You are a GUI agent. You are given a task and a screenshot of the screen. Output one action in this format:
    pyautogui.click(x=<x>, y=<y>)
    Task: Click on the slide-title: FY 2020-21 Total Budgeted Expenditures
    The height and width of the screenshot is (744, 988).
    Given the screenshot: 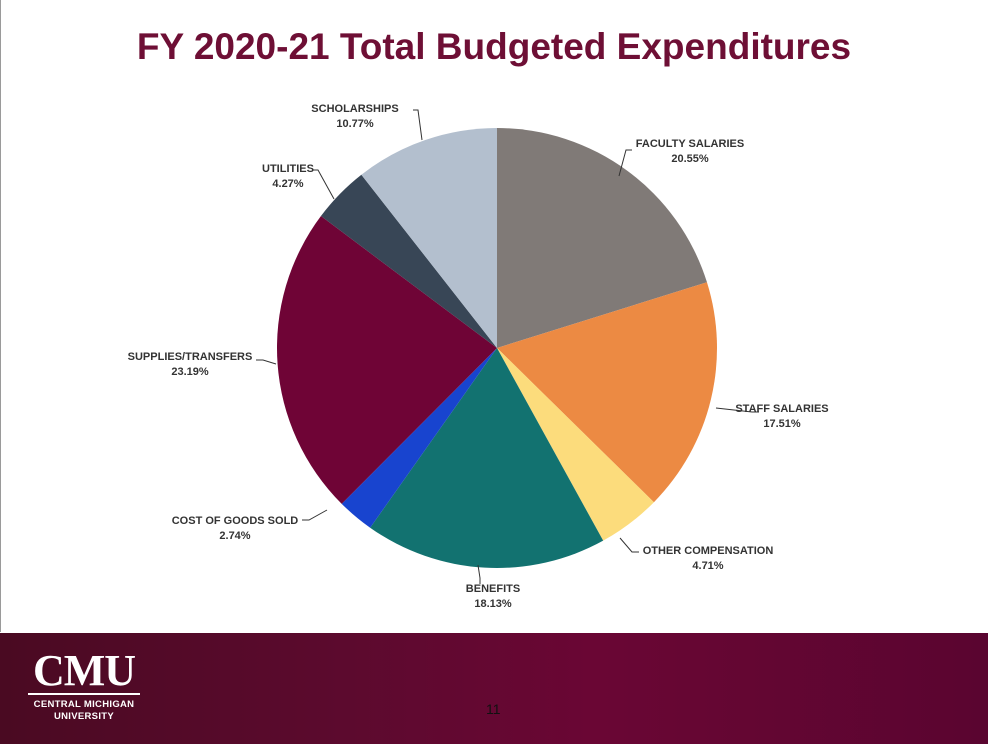 What is the action you would take?
    pyautogui.click(x=494, y=46)
    